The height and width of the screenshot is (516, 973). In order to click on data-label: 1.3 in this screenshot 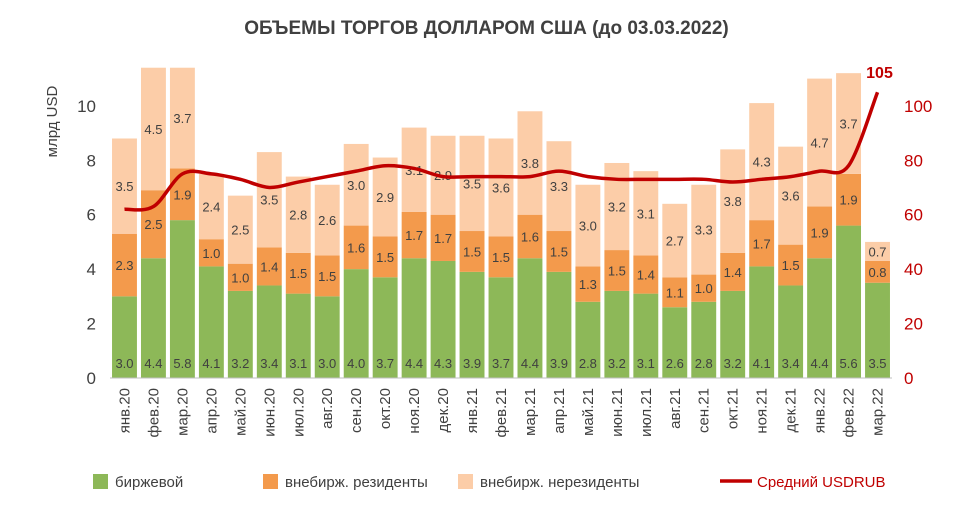, I will do `click(588, 284)`.